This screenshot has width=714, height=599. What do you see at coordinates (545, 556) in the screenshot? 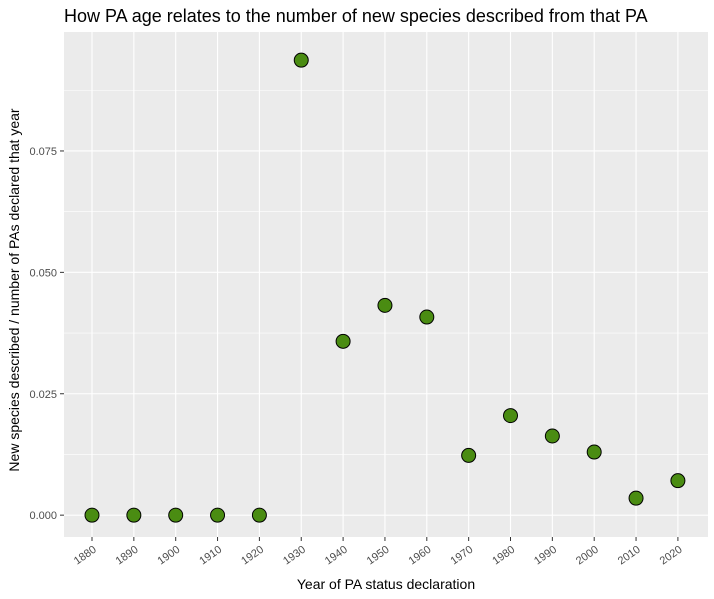
I see `x-tick-label: 1990` at bounding box center [545, 556].